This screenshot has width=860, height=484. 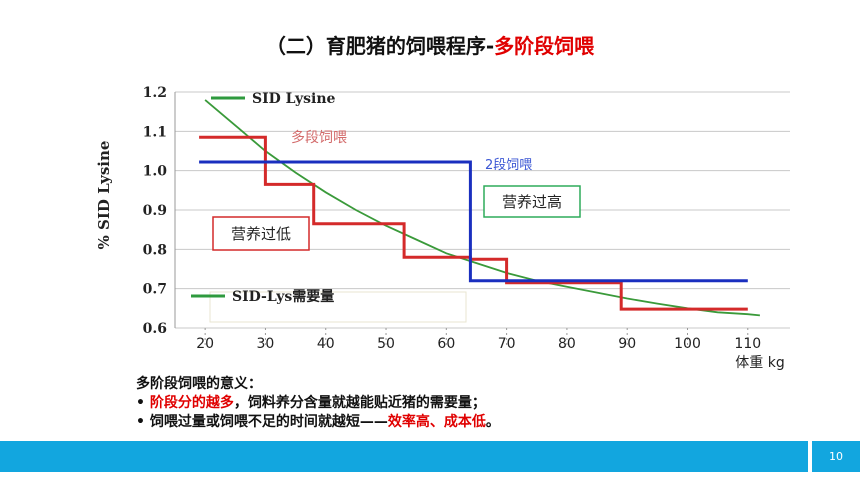 What do you see at coordinates (380, 46) in the screenshot?
I see `title-prefix: （二）育肥猪的饲喂程序-` at bounding box center [380, 46].